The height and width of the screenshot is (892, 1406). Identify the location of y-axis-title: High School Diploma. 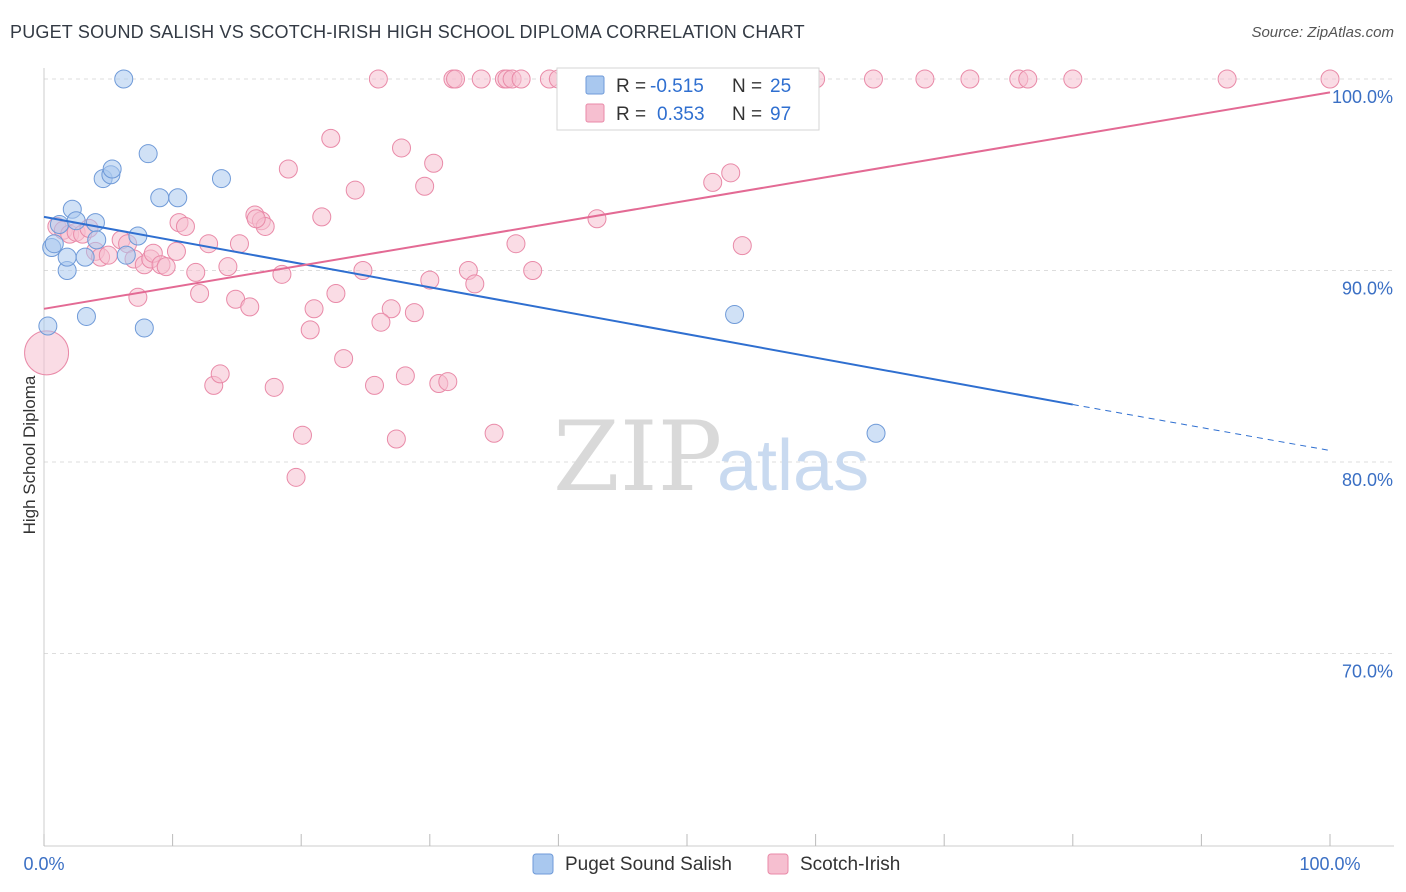
(29, 454).